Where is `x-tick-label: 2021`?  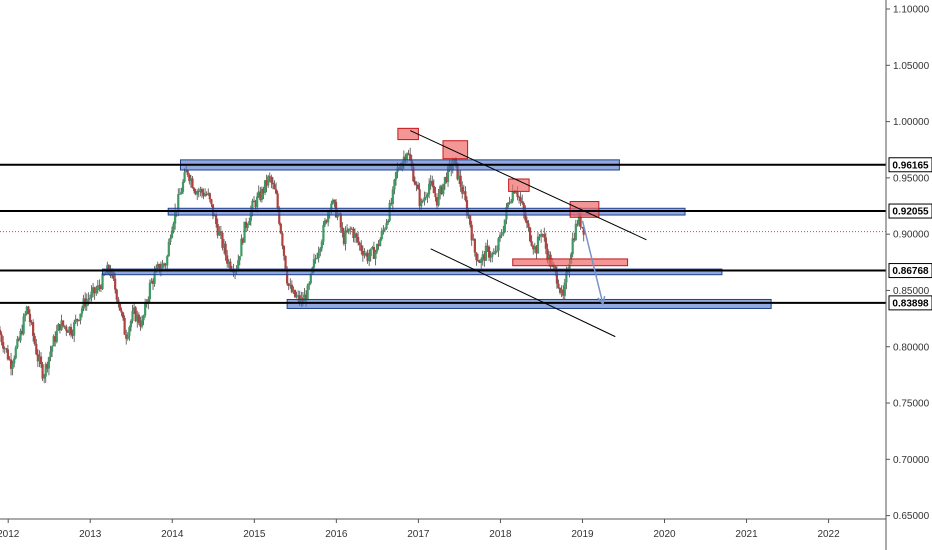 x-tick-label: 2021 is located at coordinates (746, 534).